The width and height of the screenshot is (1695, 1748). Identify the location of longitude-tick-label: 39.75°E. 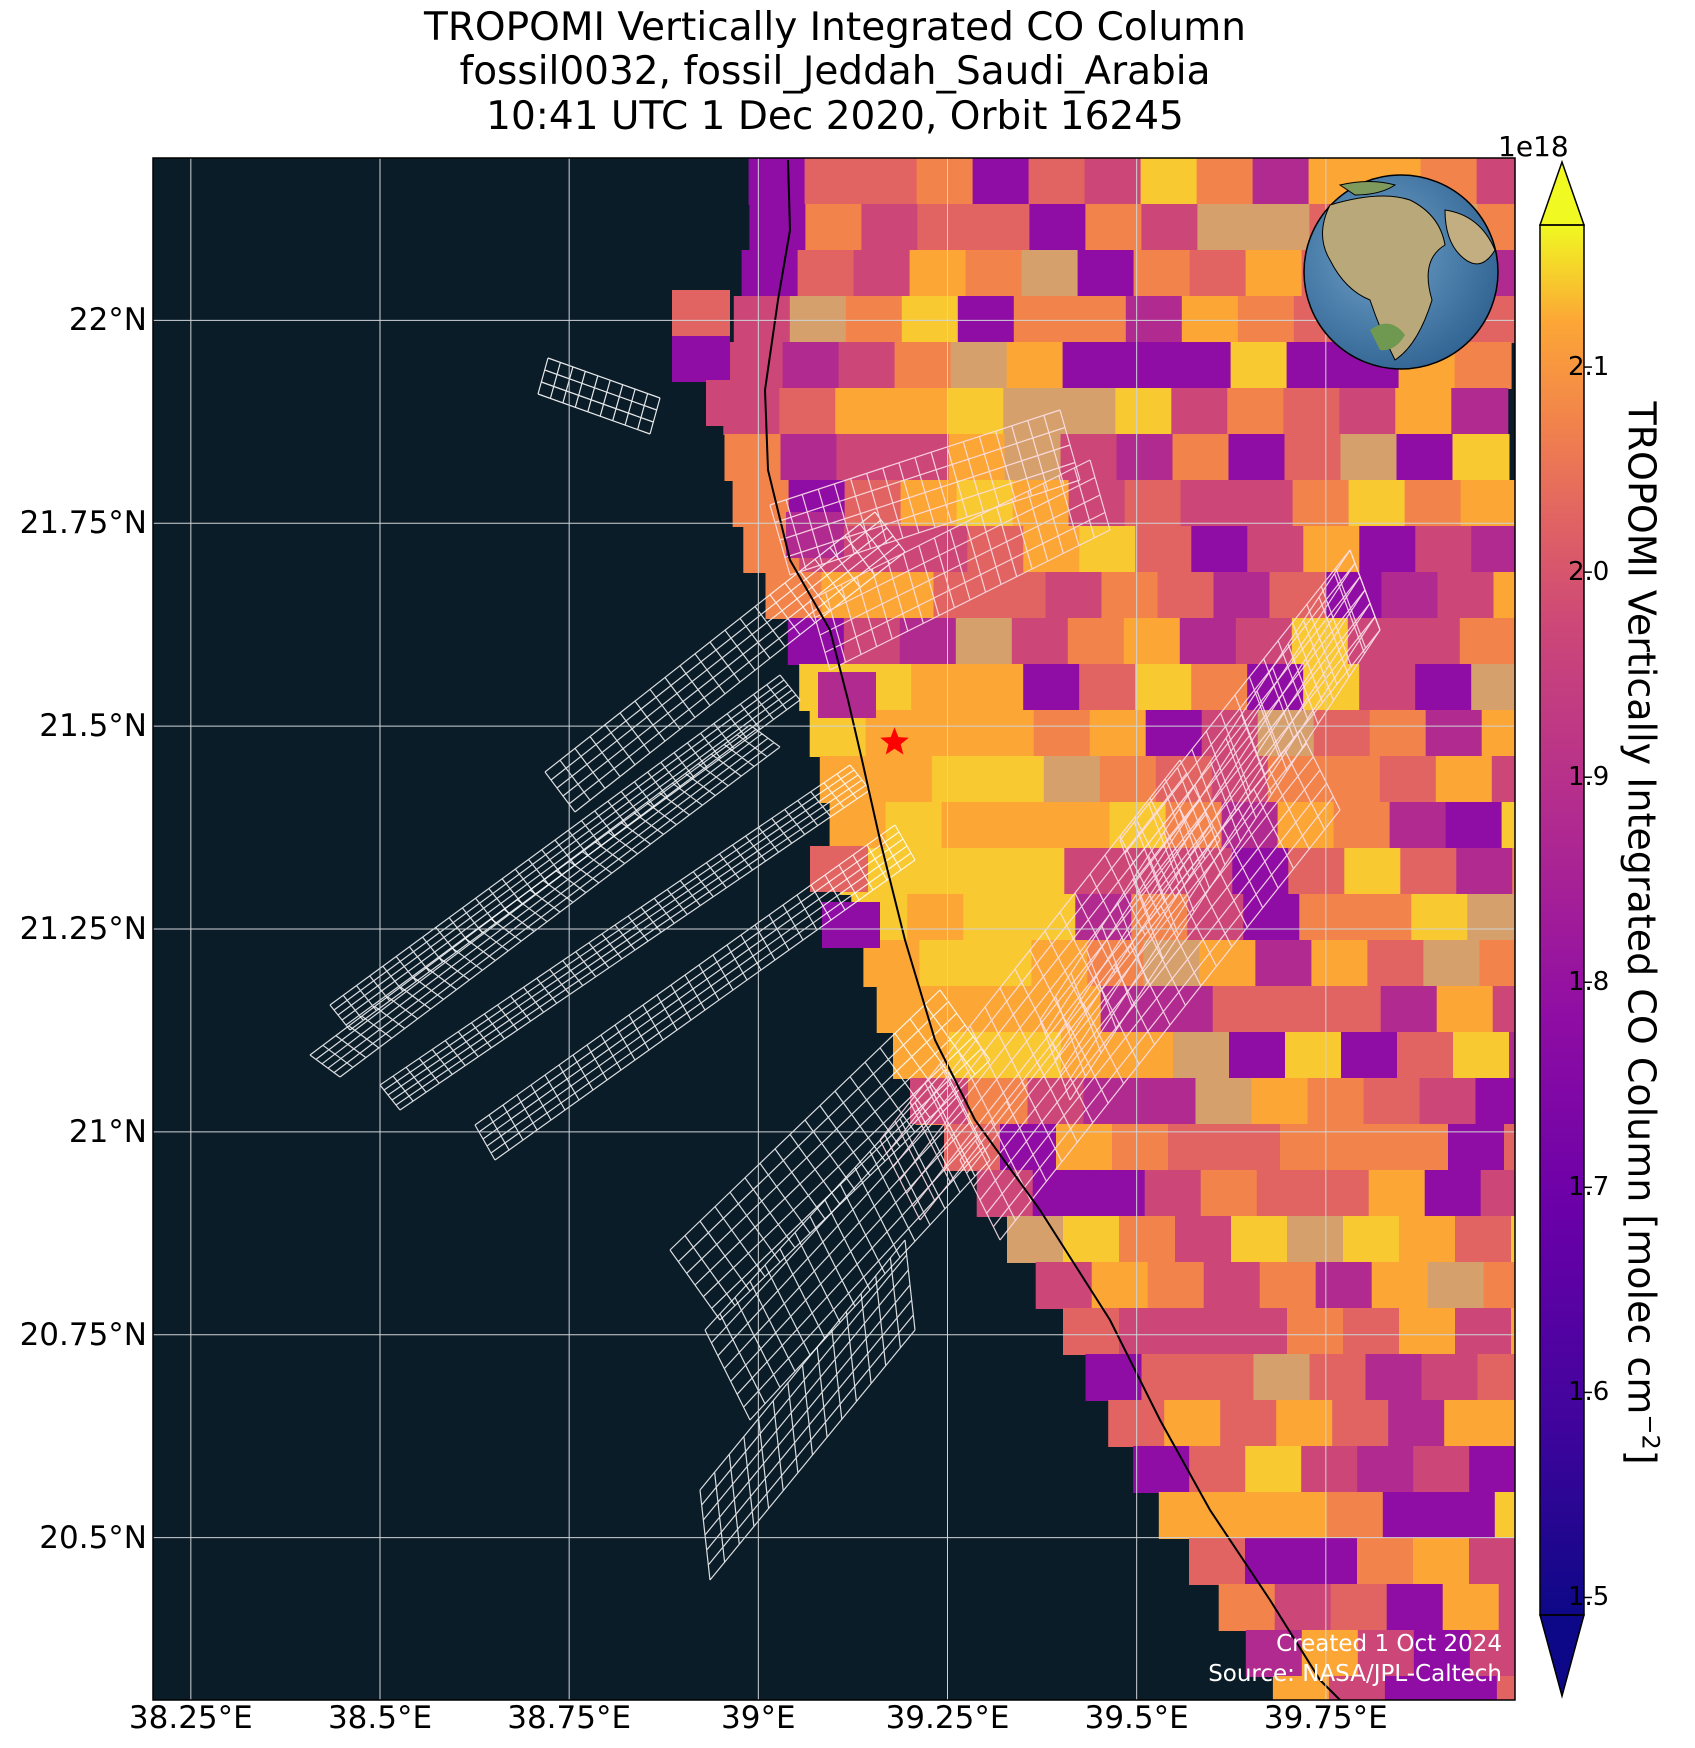
(1325, 1718).